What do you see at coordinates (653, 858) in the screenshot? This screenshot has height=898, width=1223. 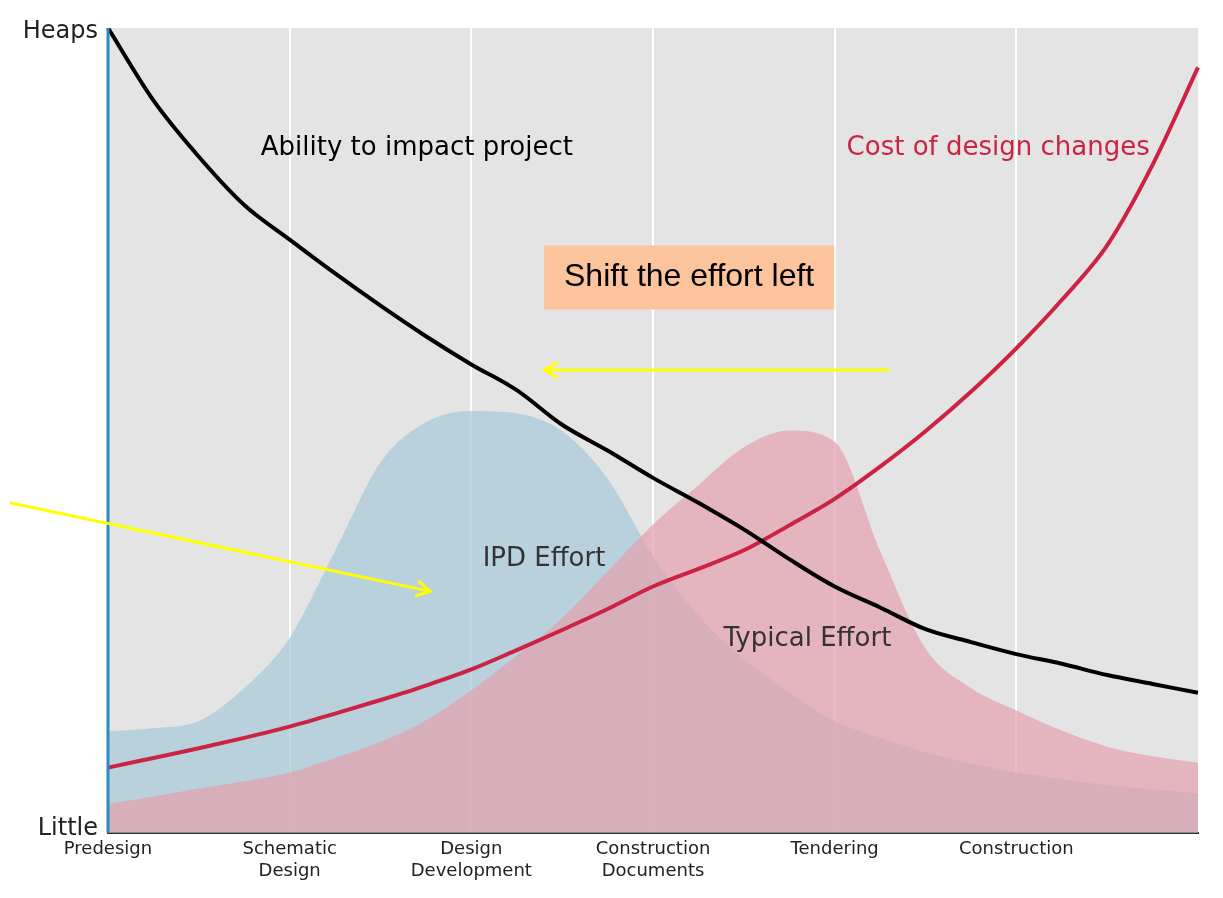 I see `x-tick-label: Construction Documents` at bounding box center [653, 858].